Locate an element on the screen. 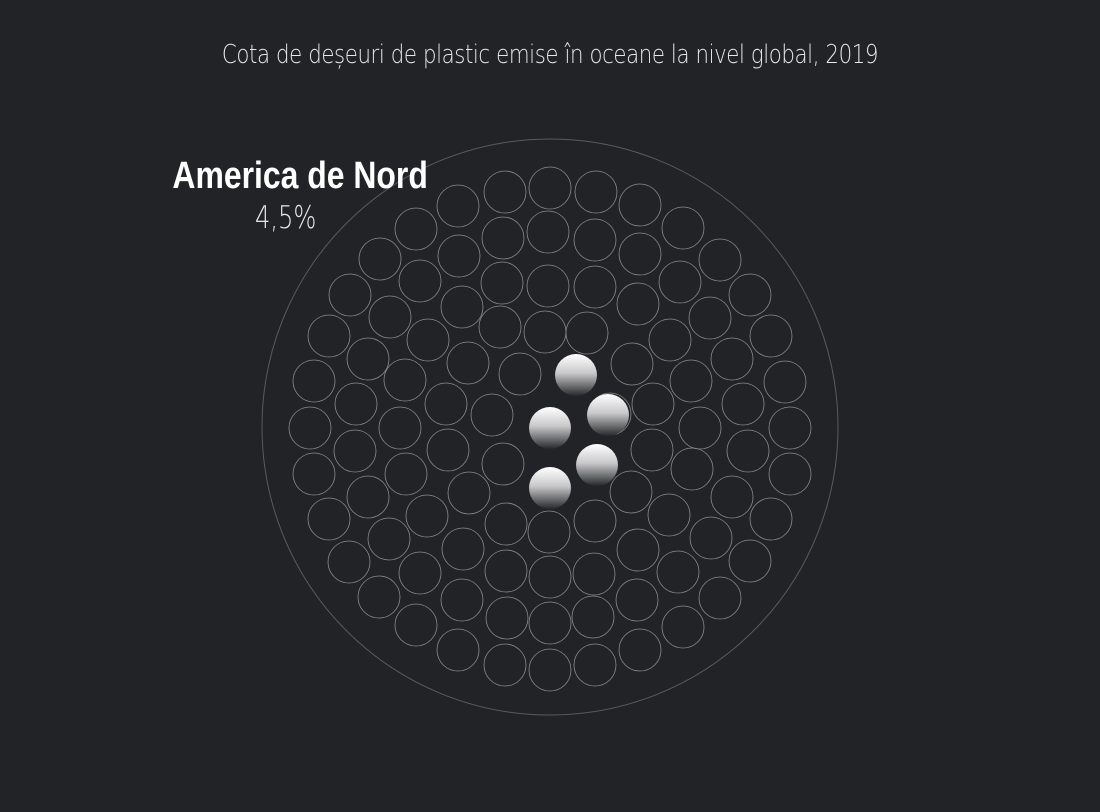 This screenshot has height=812, width=1100. region-name: America de Nord is located at coordinates (300, 176).